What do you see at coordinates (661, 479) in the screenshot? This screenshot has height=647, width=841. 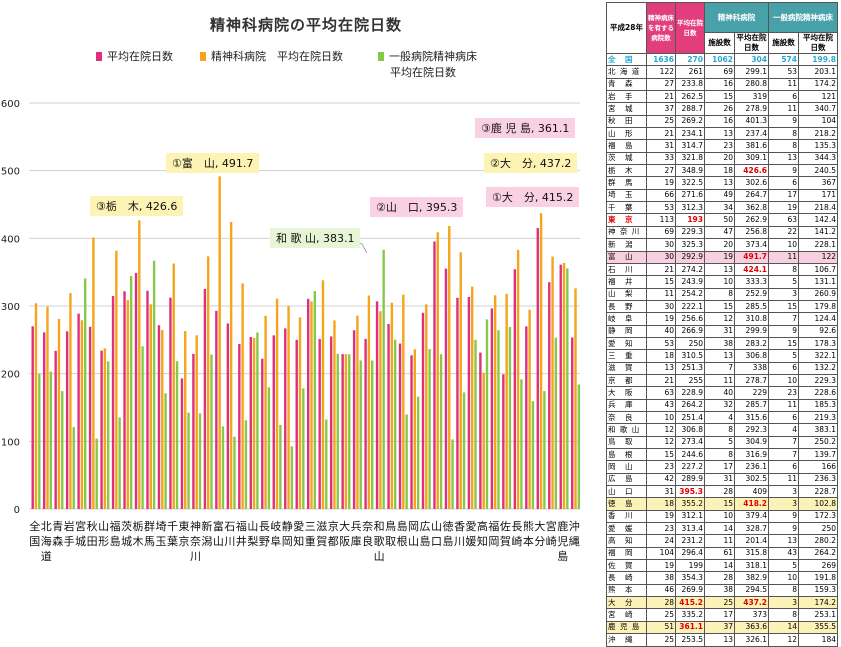 I see `table-cell-value: 42` at bounding box center [661, 479].